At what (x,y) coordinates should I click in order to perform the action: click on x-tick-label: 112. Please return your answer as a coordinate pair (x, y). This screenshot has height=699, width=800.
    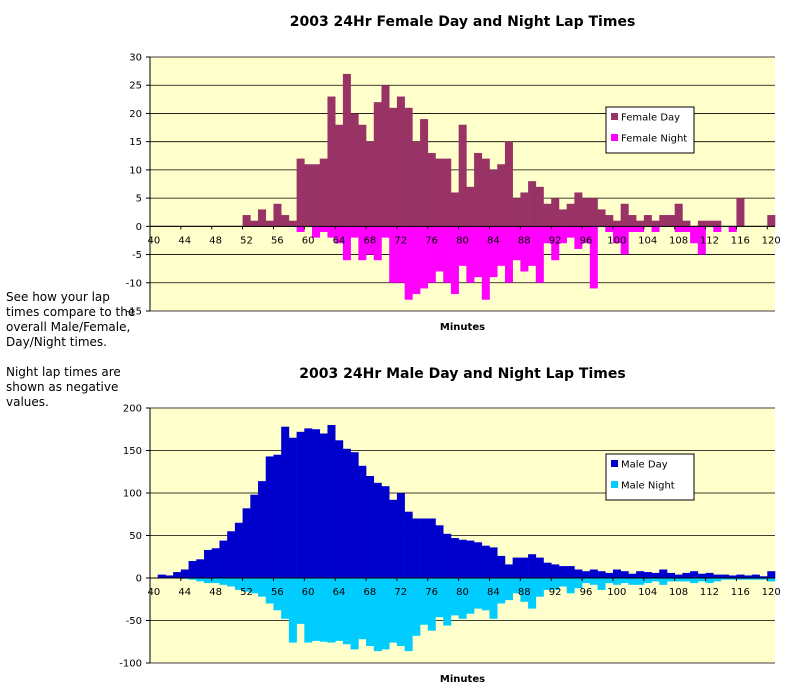
    Looking at the image, I should click on (709, 240).